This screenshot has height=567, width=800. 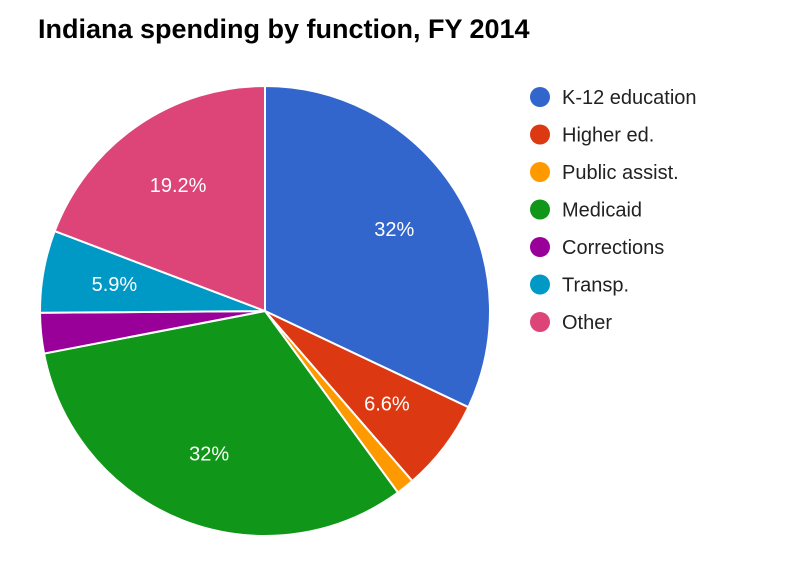 I want to click on legend-label: K-12 education, so click(x=629, y=98).